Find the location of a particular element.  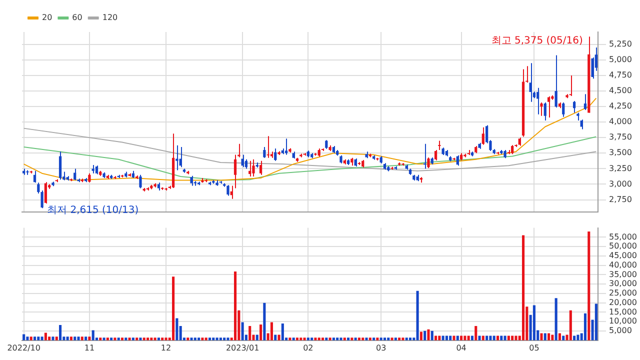

y-tick-label: 4,000 is located at coordinates (620, 121).